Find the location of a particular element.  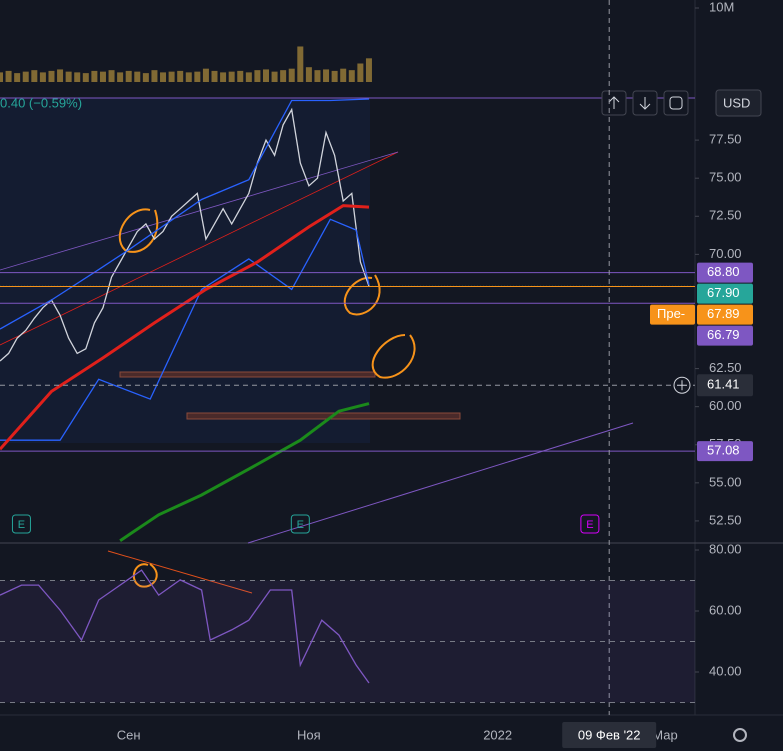

rsi-tick-label: 40.00 is located at coordinates (725, 670).